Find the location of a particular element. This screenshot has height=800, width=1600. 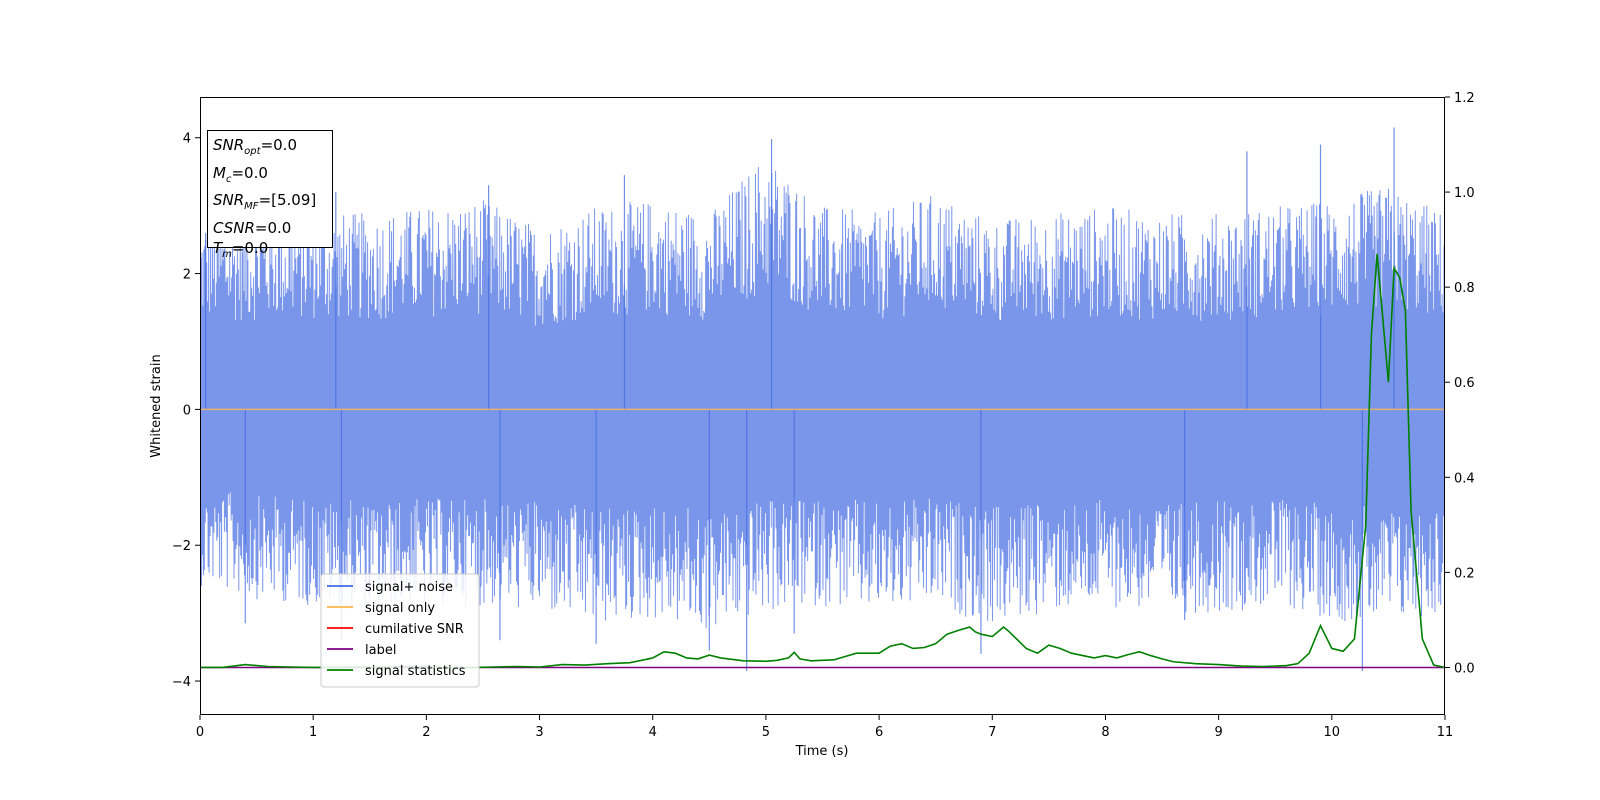

x-tick-label: 6 is located at coordinates (879, 732).